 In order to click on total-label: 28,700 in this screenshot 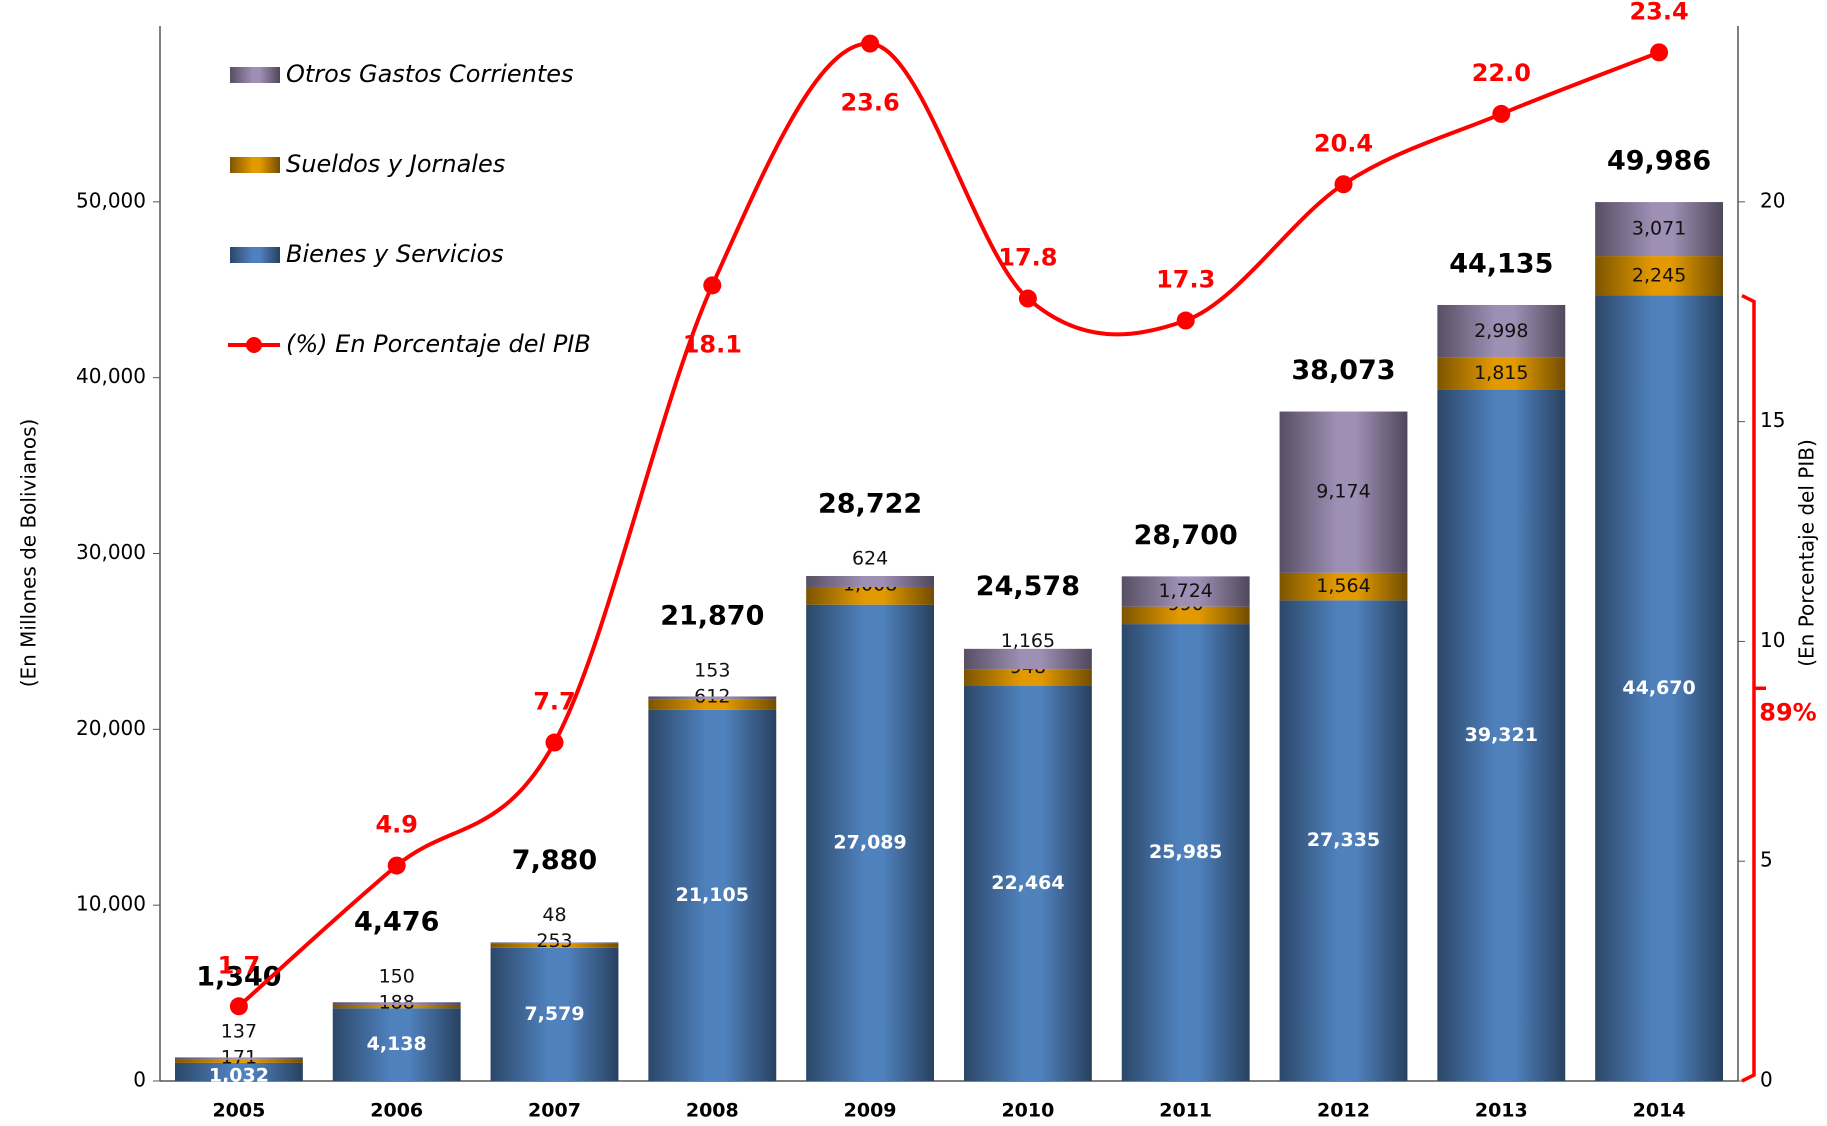, I will do `click(1186, 535)`.